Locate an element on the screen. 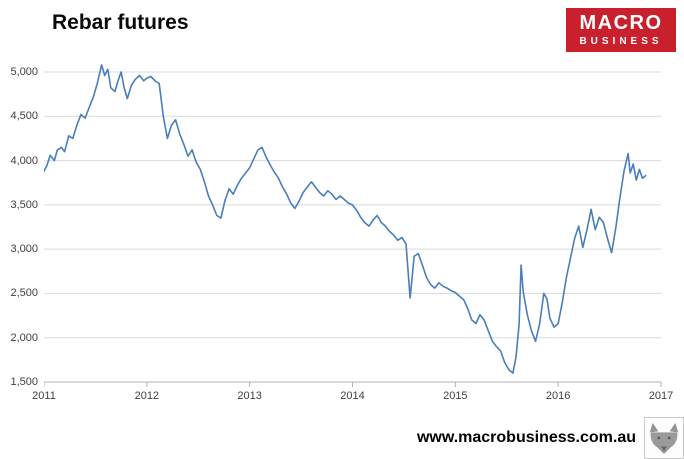 The width and height of the screenshot is (684, 459). logo-text-macro: MACRO is located at coordinates (621, 23).